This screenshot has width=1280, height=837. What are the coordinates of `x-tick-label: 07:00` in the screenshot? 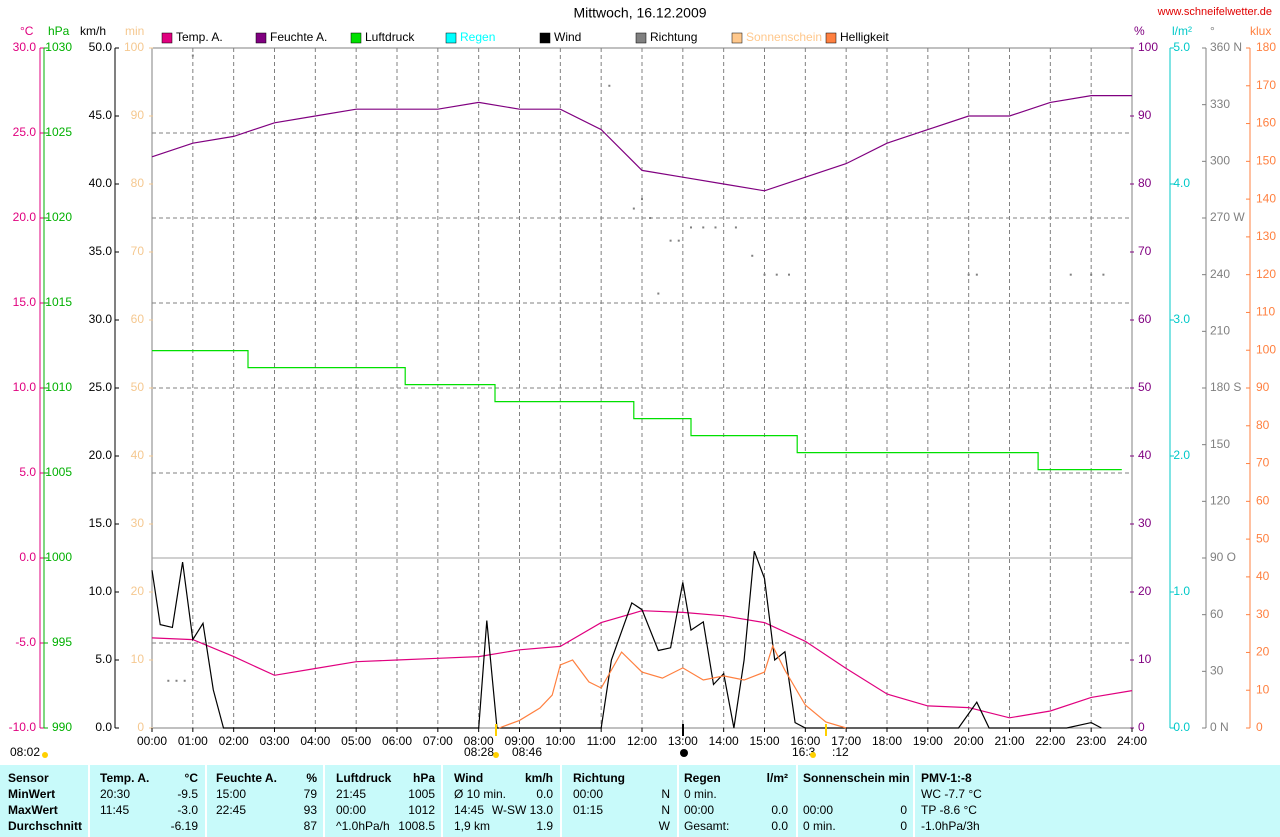 It's located at (438, 741).